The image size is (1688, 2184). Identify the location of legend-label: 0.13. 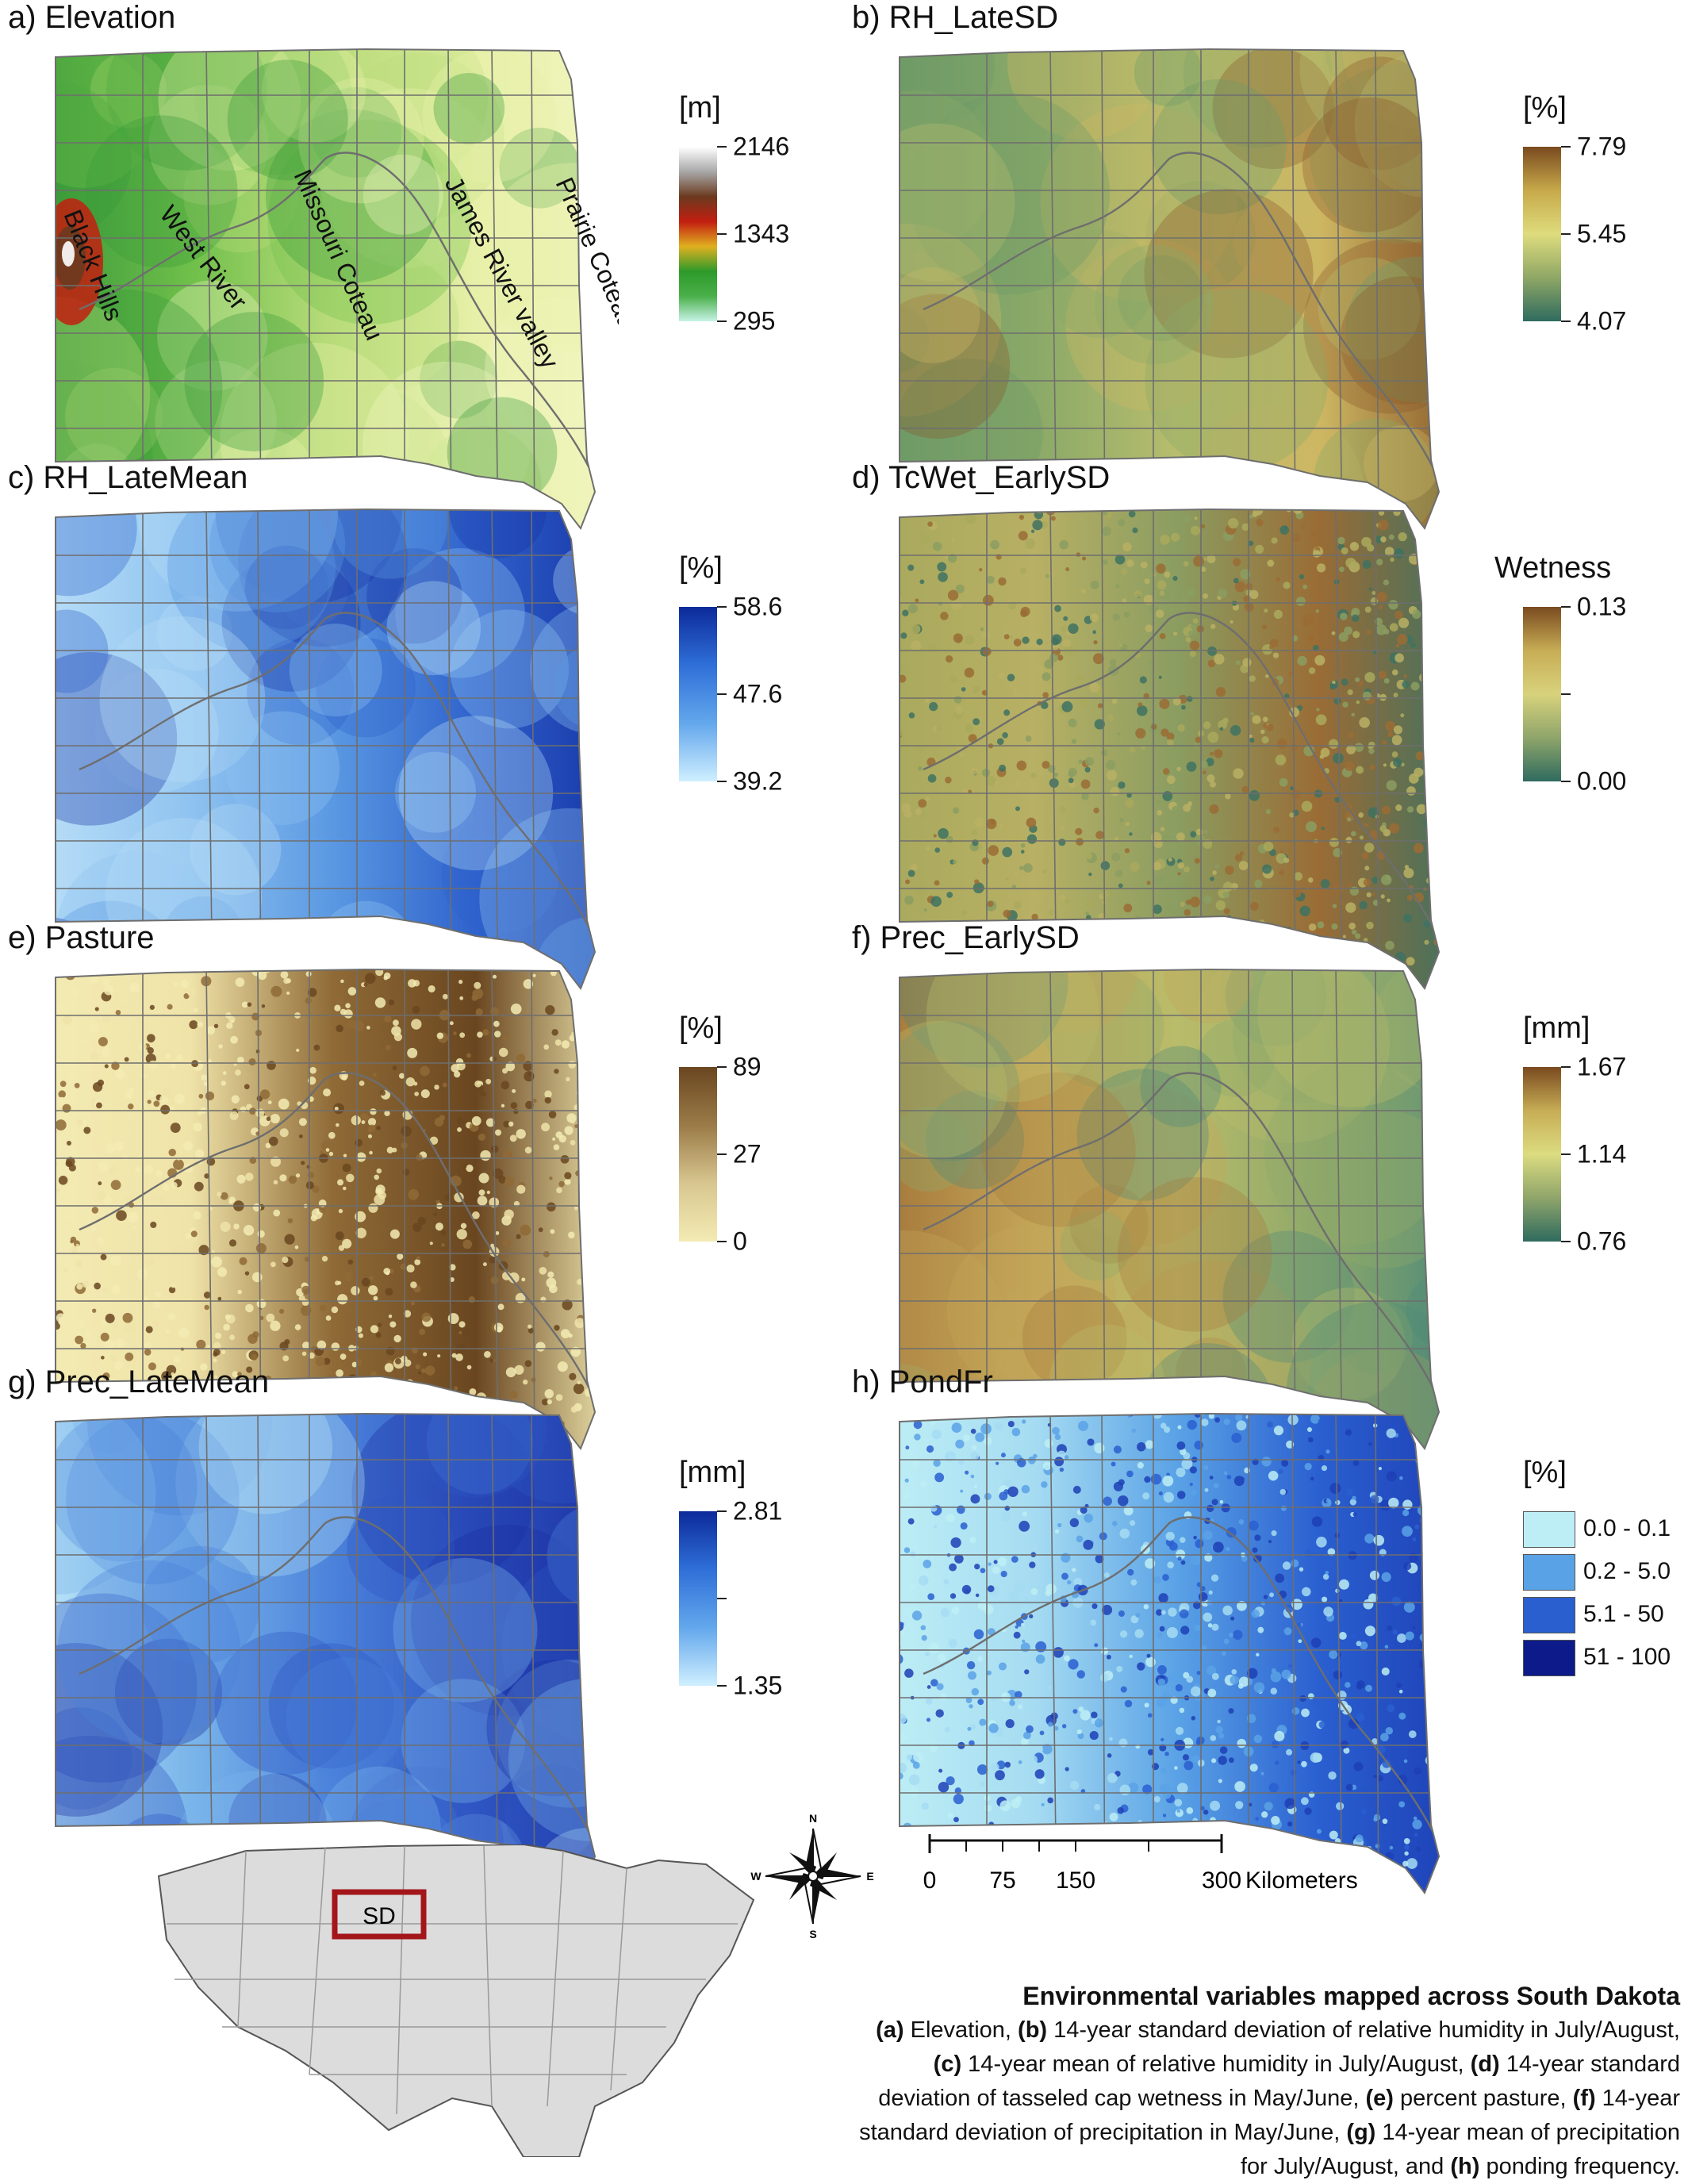
(1602, 606).